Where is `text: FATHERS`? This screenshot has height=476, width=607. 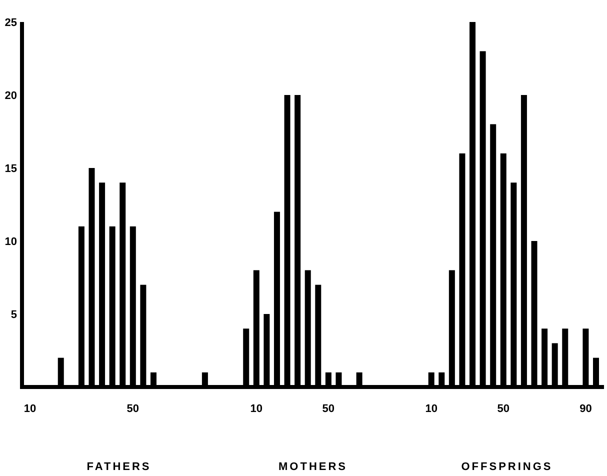 text: FATHERS is located at coordinates (119, 467).